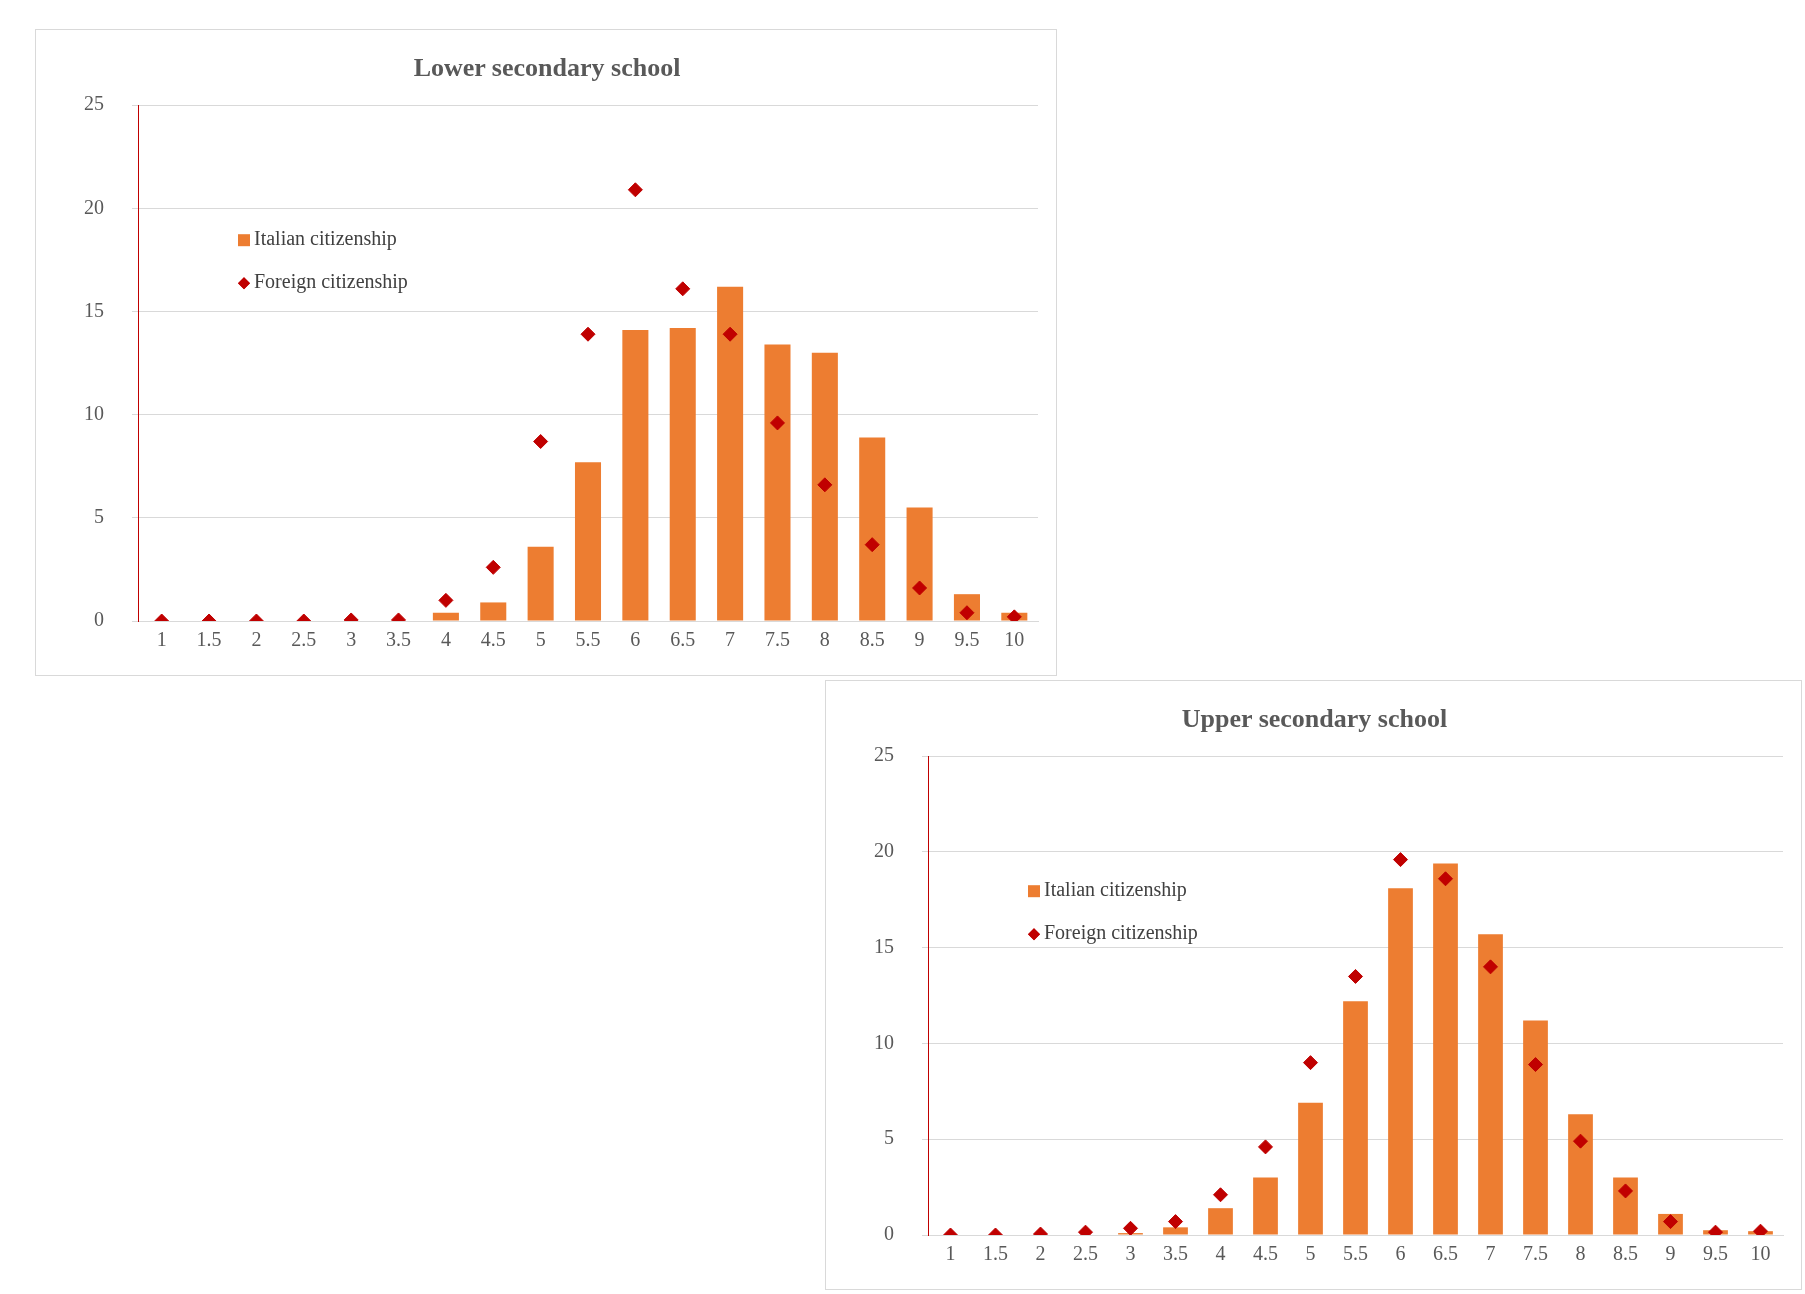 This screenshot has height=1294, width=1805. What do you see at coordinates (730, 639) in the screenshot?
I see `x-tick-label: 7` at bounding box center [730, 639].